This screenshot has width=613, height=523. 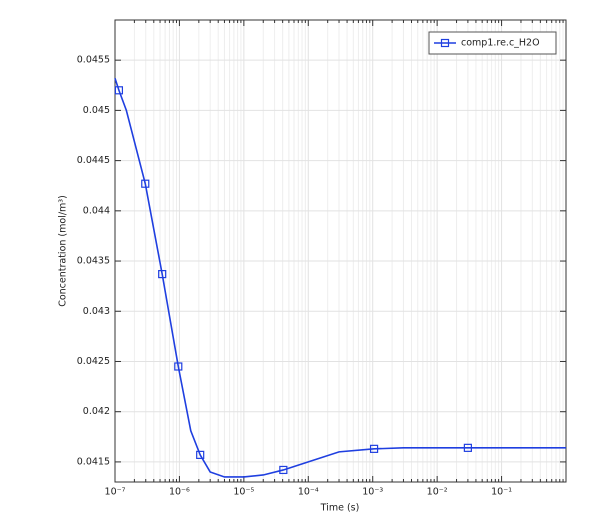 What do you see at coordinates (500, 43) in the screenshot?
I see `legend-label: comp1.re.c_H2O` at bounding box center [500, 43].